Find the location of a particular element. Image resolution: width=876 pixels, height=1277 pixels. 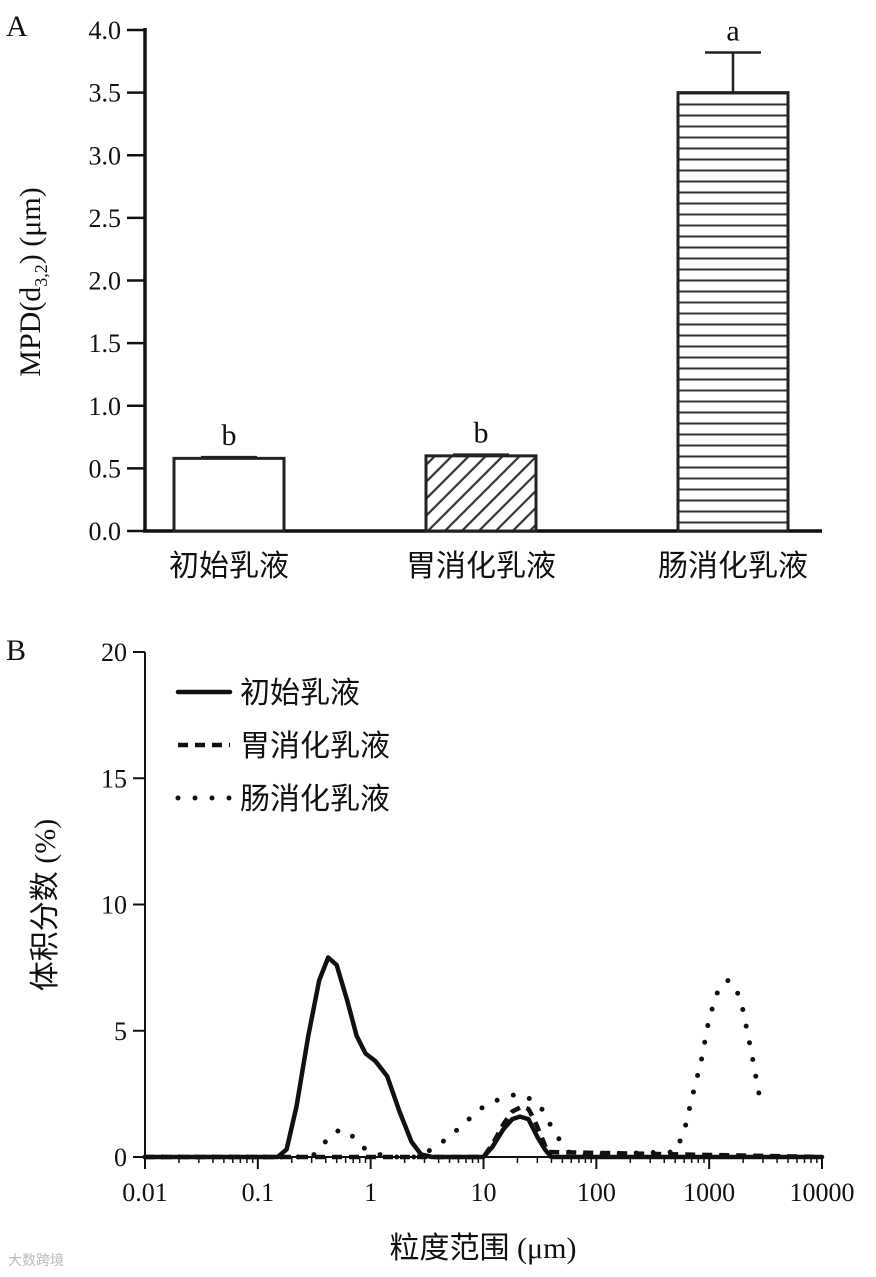

a-y-tick-label: 4.0 is located at coordinates (105, 30).